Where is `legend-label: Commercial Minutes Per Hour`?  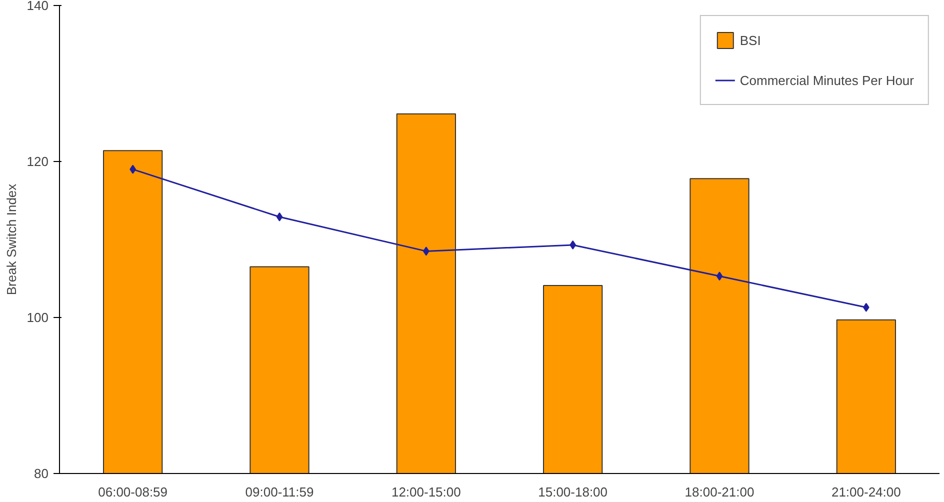 legend-label: Commercial Minutes Per Hour is located at coordinates (827, 80).